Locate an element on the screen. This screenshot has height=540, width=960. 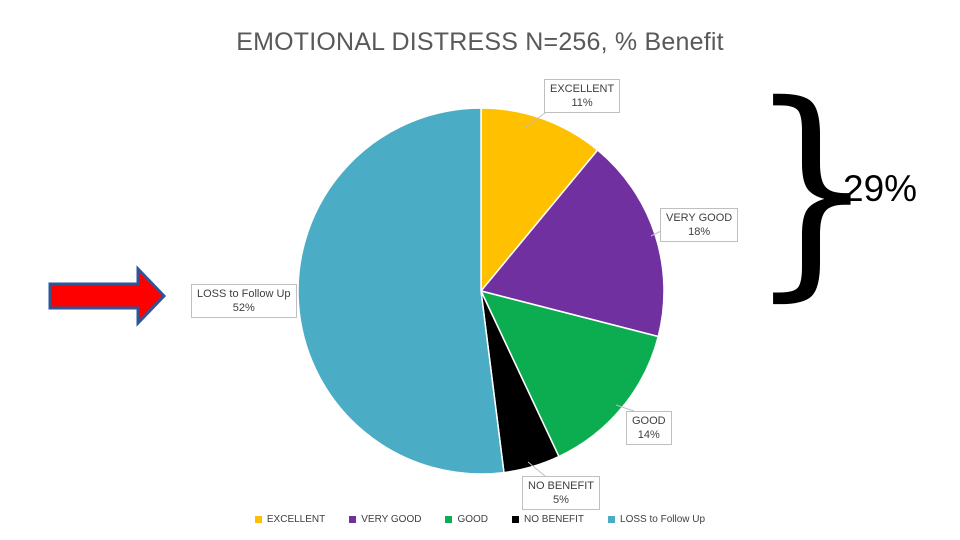
data-label-excellent: EXCELLENT 11% is located at coordinates (582, 96).